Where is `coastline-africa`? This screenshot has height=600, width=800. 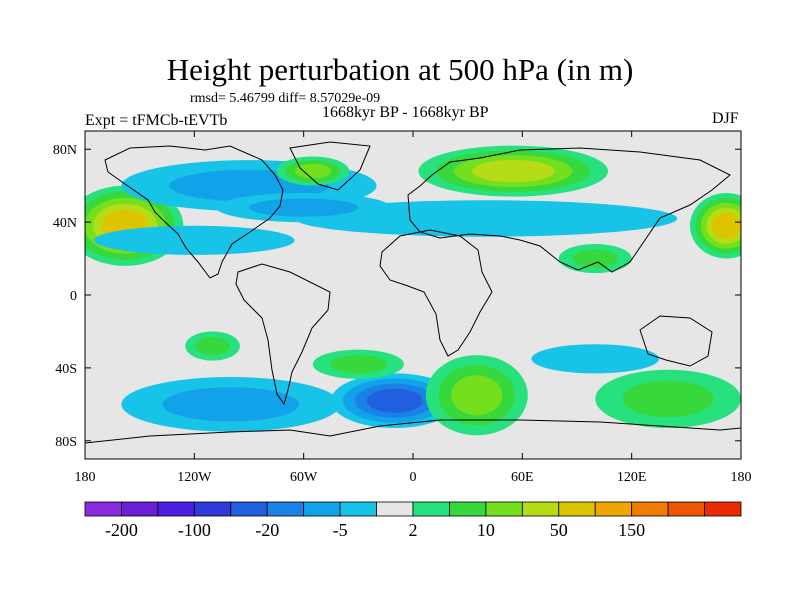 coastline-africa is located at coordinates (436, 293).